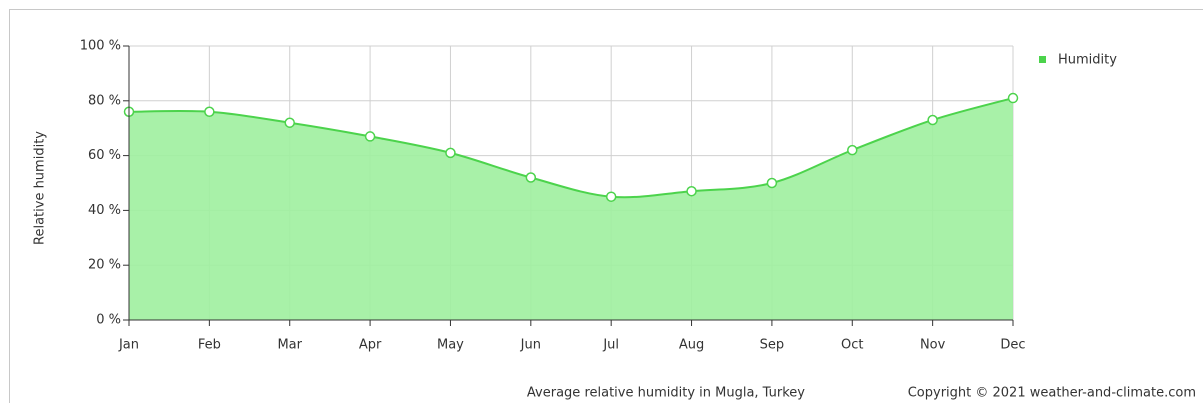 Image resolution: width=1203 pixels, height=403 pixels. What do you see at coordinates (530, 345) in the screenshot?
I see `x-tick-label: Jun` at bounding box center [530, 345].